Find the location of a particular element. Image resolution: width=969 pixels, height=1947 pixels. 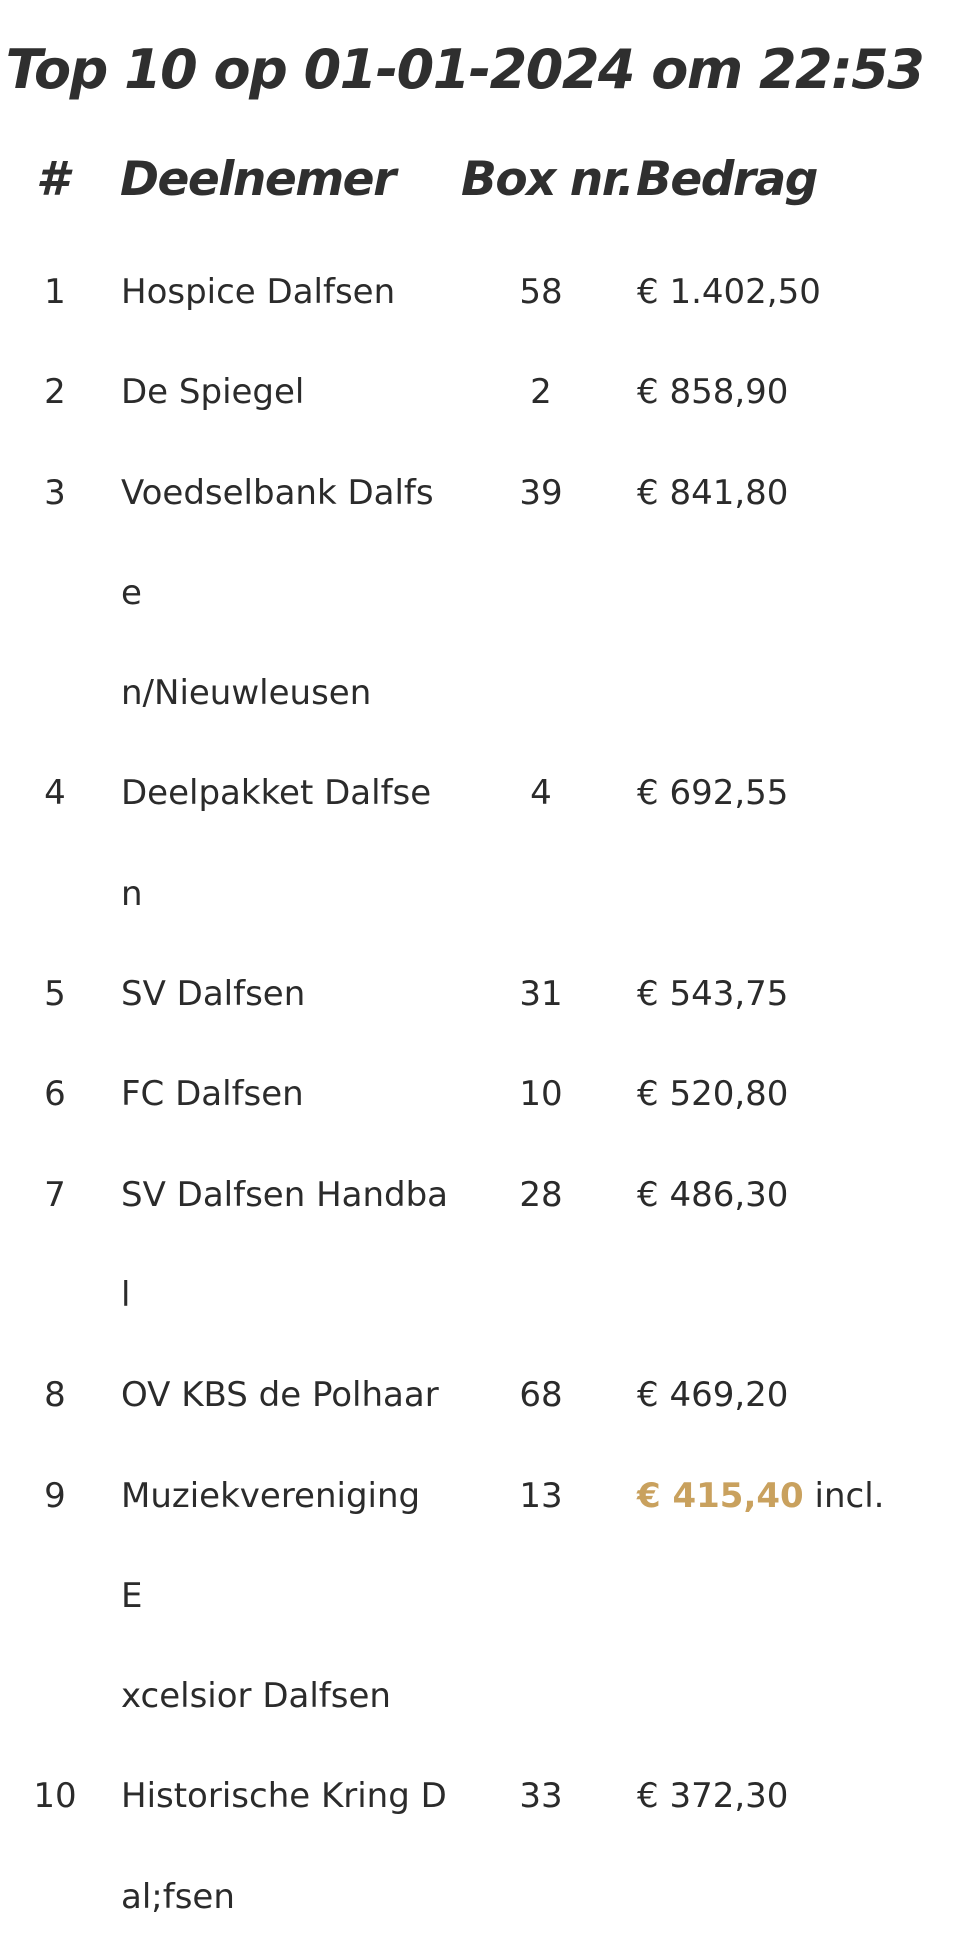

amount-cell: € 520,80 is located at coordinates (712, 1094).